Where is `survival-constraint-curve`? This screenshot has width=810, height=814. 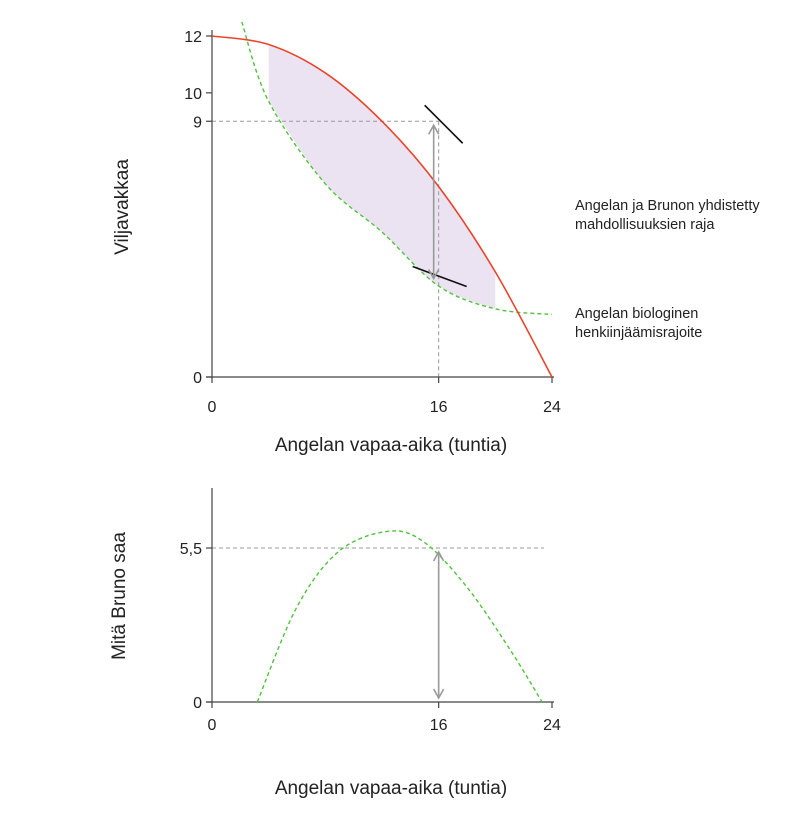
survival-constraint-curve is located at coordinates (397, 168).